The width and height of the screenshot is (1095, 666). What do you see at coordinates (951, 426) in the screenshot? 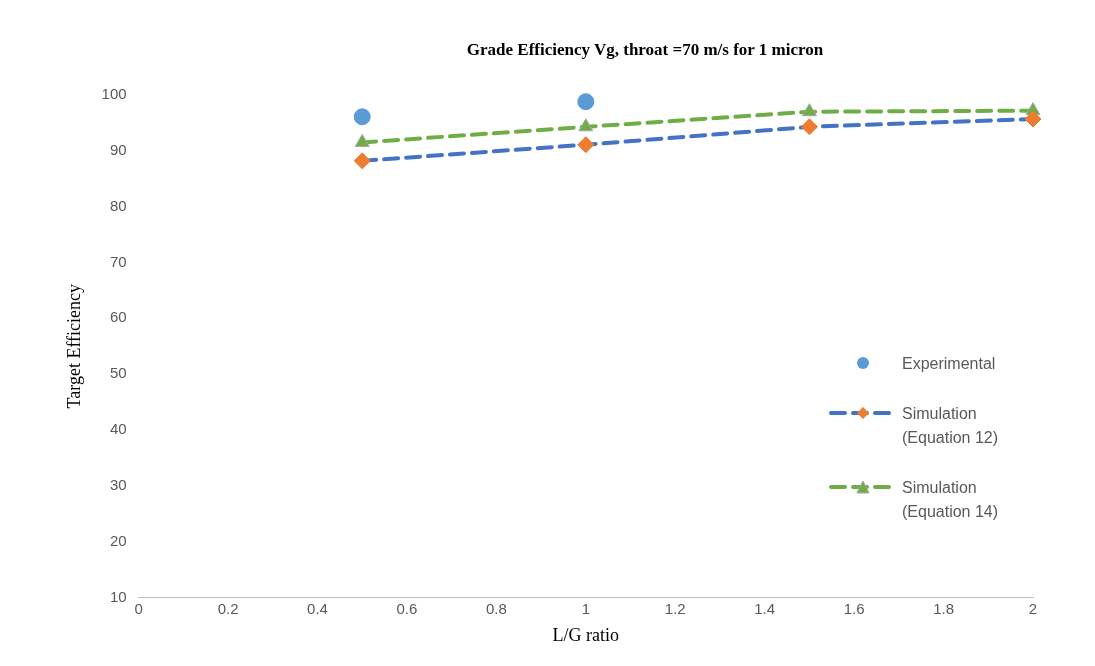
I see `legend-label: Simulation (Equation 12)` at bounding box center [951, 426].